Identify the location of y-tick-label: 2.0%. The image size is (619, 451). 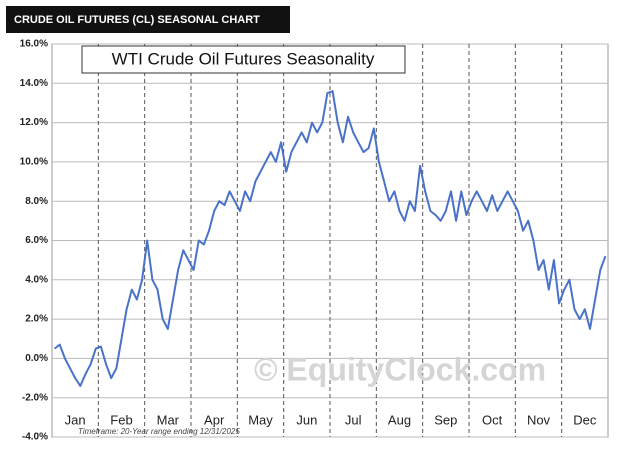
(36, 319).